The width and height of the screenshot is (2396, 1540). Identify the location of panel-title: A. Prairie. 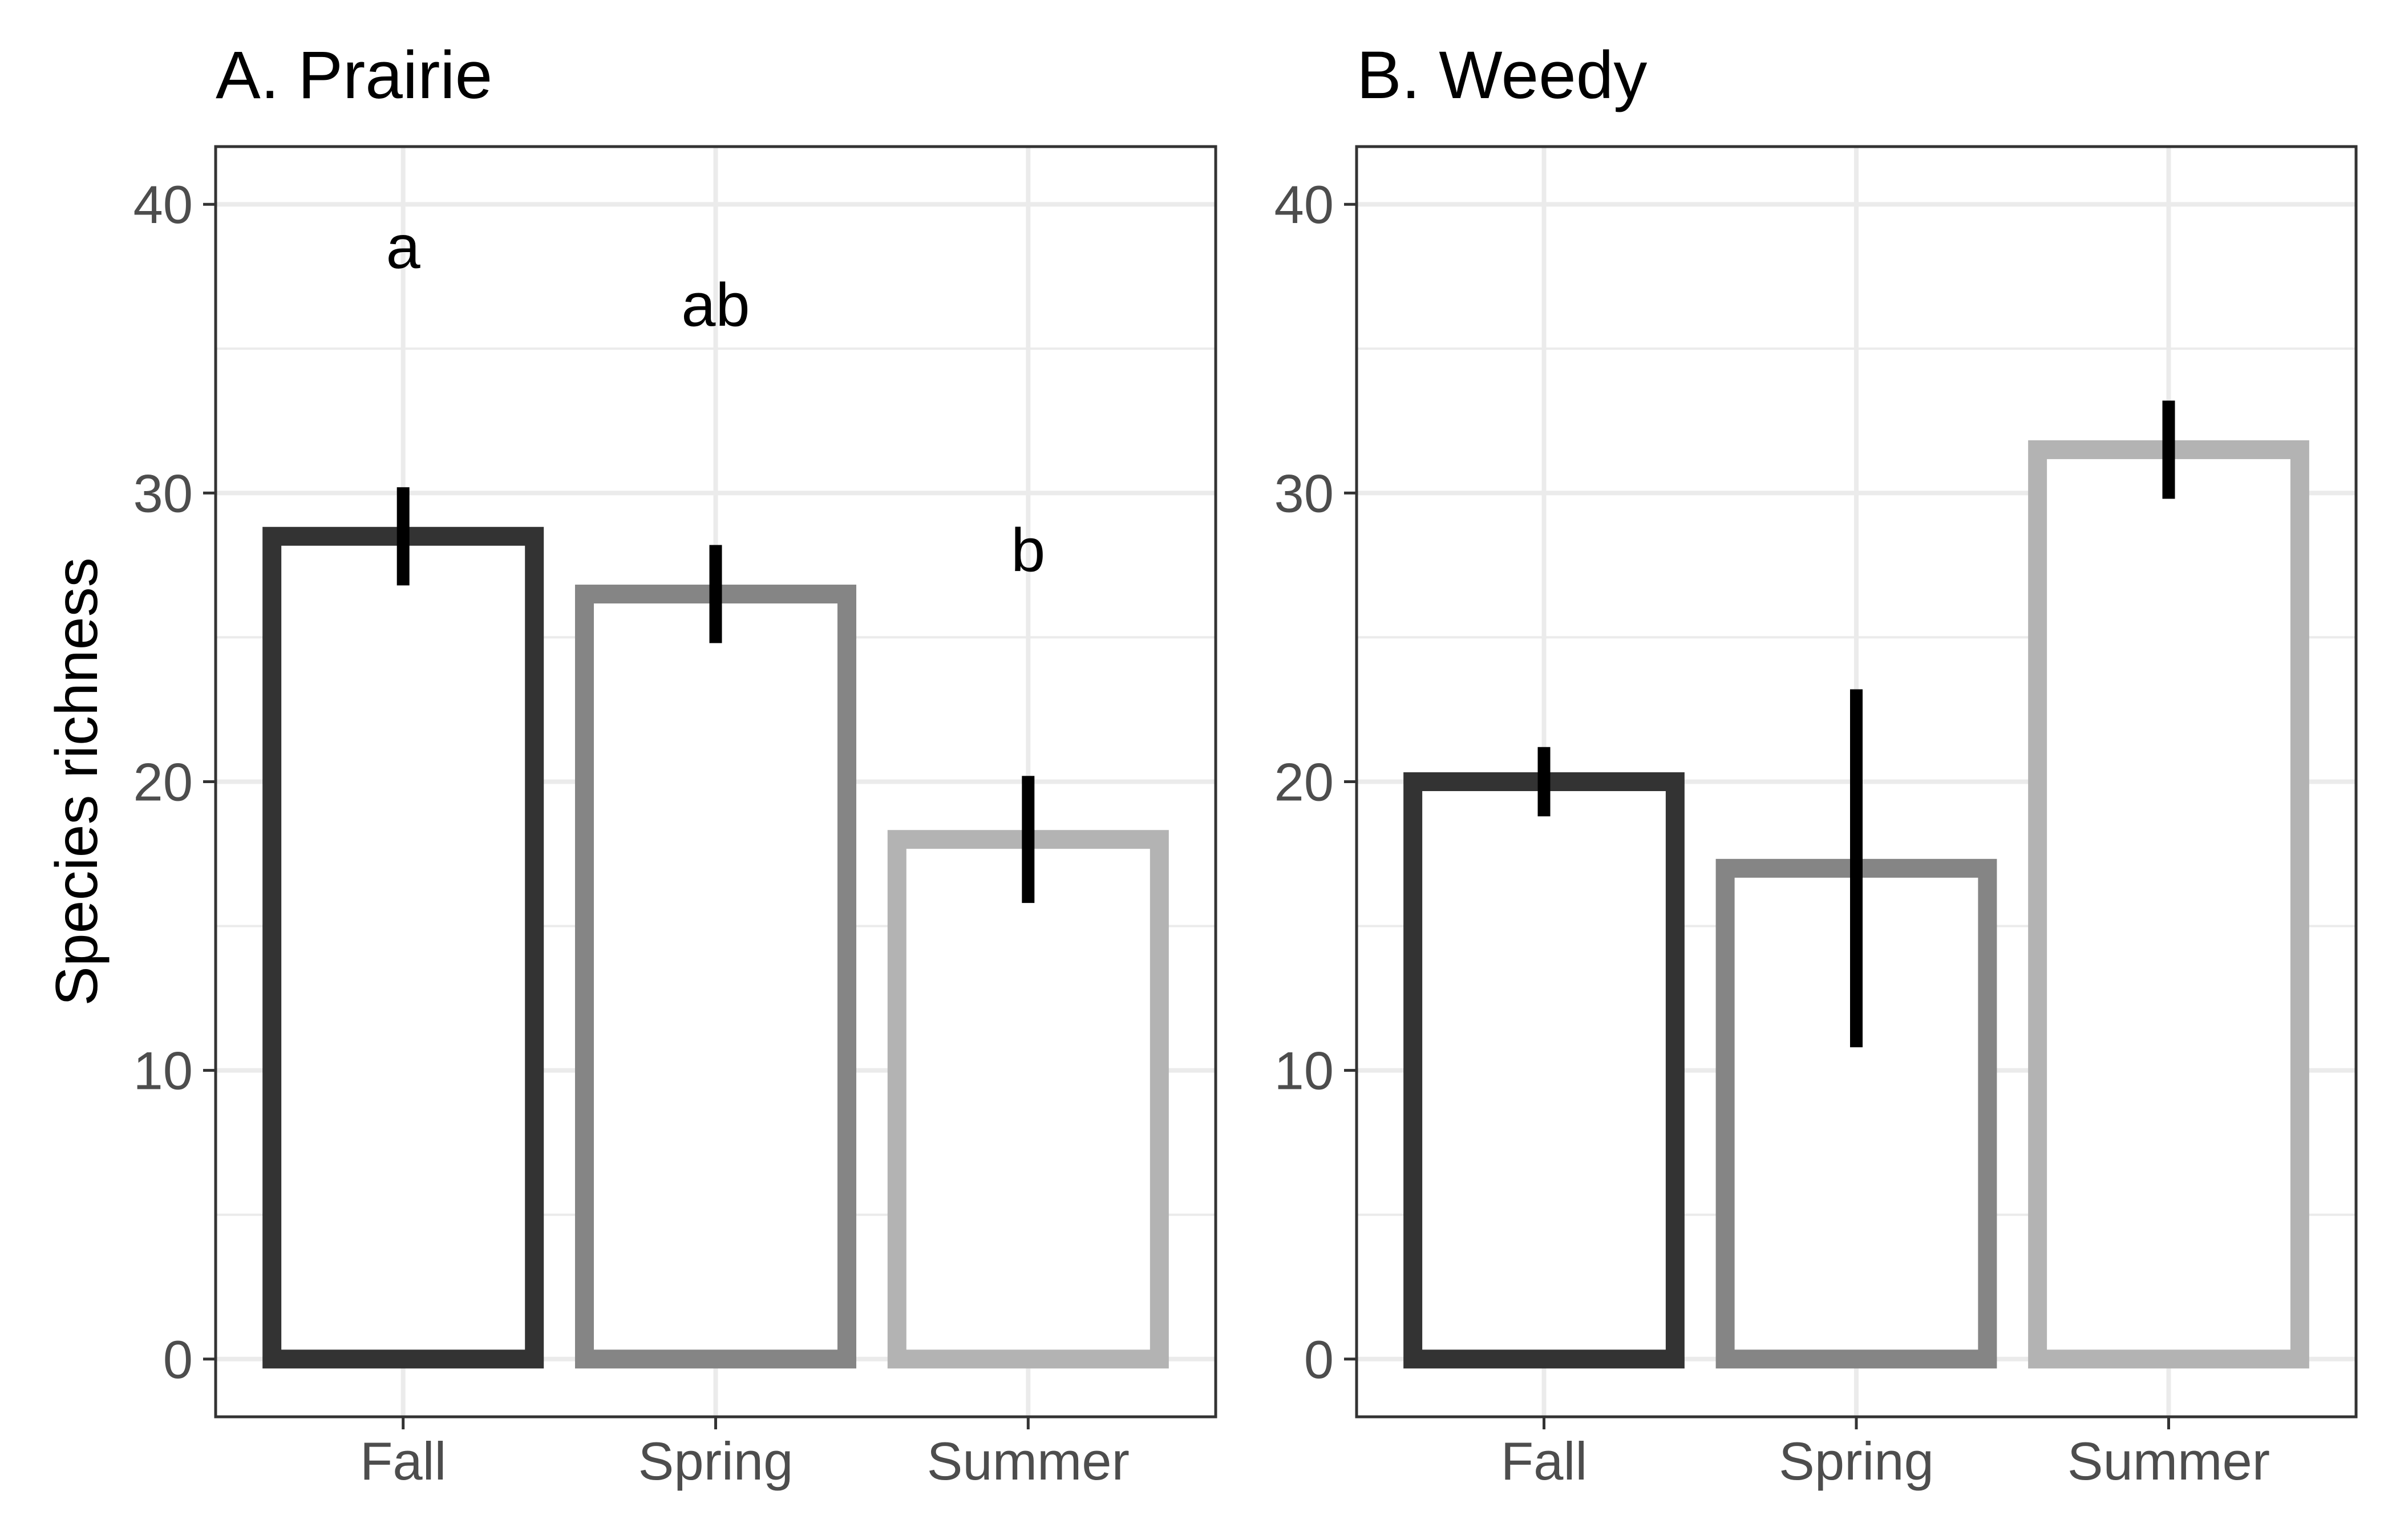
(354, 75).